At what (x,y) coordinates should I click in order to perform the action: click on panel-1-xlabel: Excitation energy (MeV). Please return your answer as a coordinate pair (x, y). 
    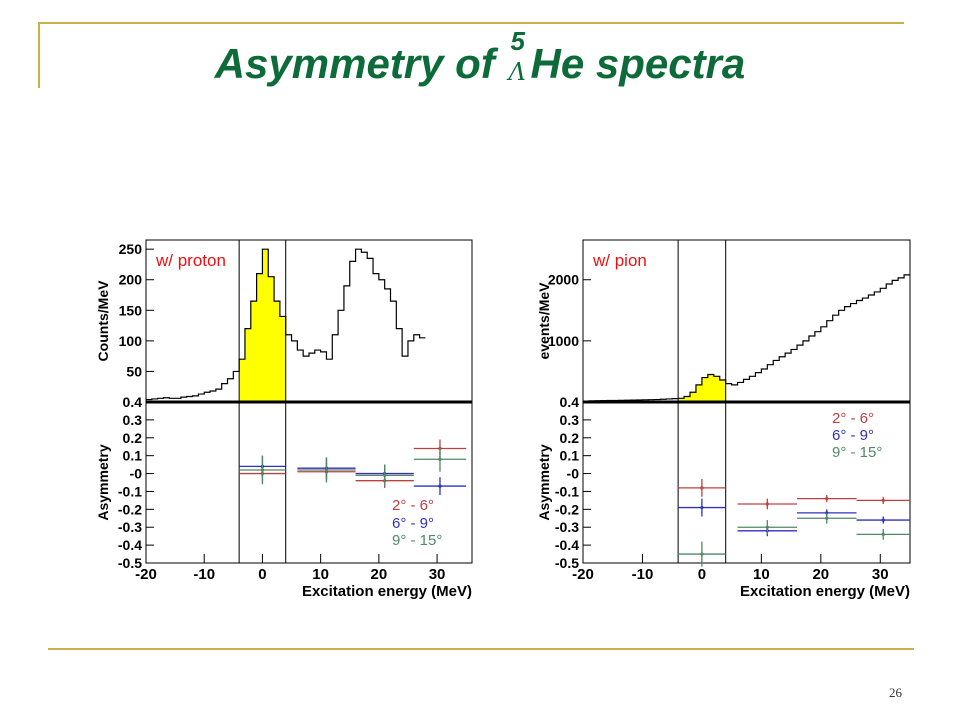
    Looking at the image, I should click on (387, 591).